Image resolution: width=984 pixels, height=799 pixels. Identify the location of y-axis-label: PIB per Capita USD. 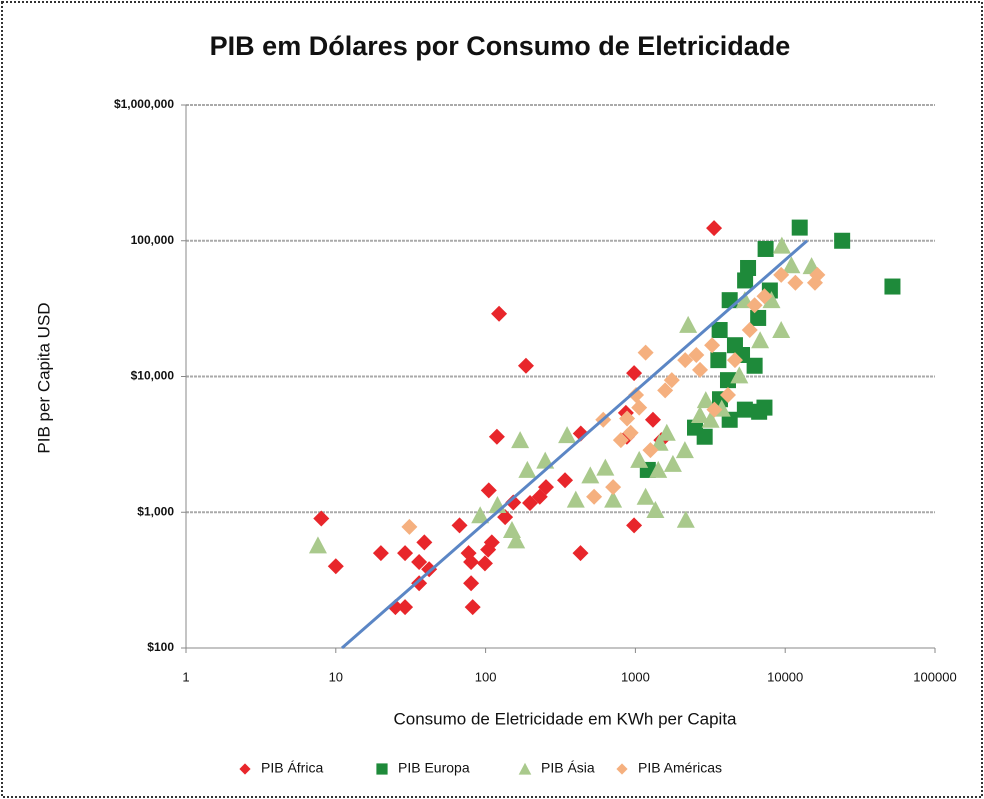
(43, 377).